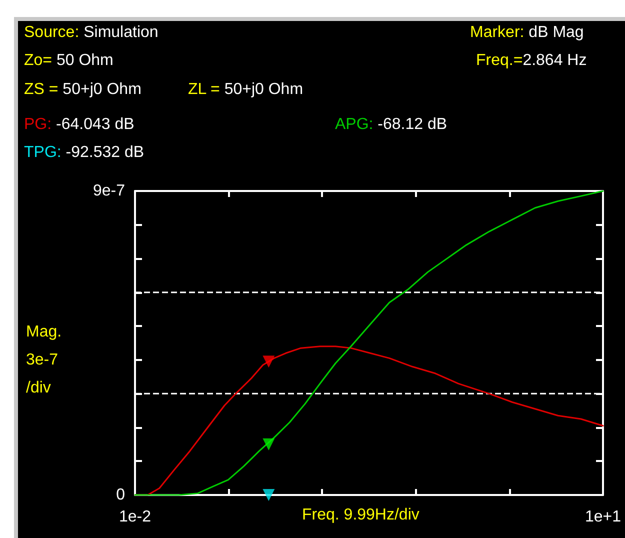 Image resolution: width=625 pixels, height=538 pixels. I want to click on text: ZS = 50+j0 Ohm, so click(83, 89).